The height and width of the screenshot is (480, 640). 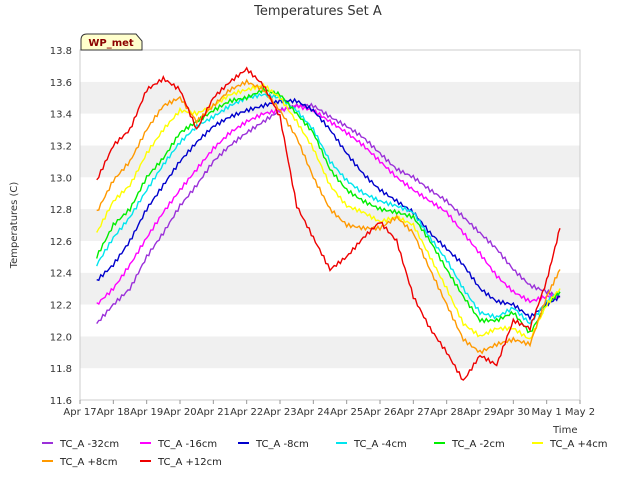 What do you see at coordinates (478, 444) in the screenshot?
I see `legend-label: TC_A -2cm` at bounding box center [478, 444].